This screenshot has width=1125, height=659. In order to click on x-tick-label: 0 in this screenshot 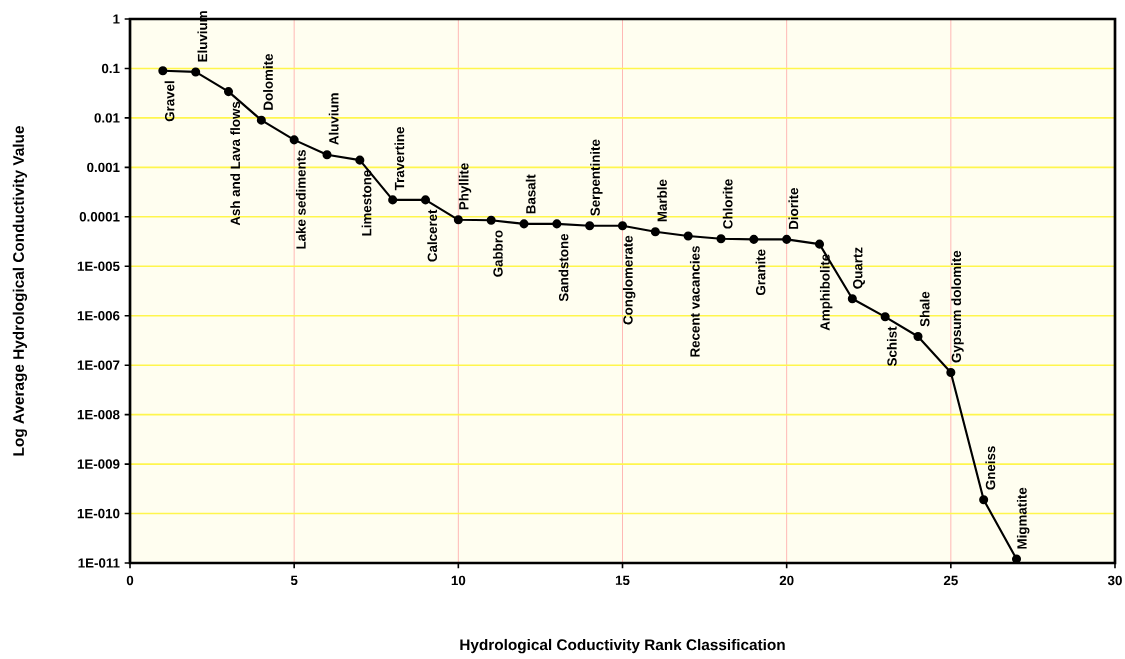, I will do `click(130, 580)`.